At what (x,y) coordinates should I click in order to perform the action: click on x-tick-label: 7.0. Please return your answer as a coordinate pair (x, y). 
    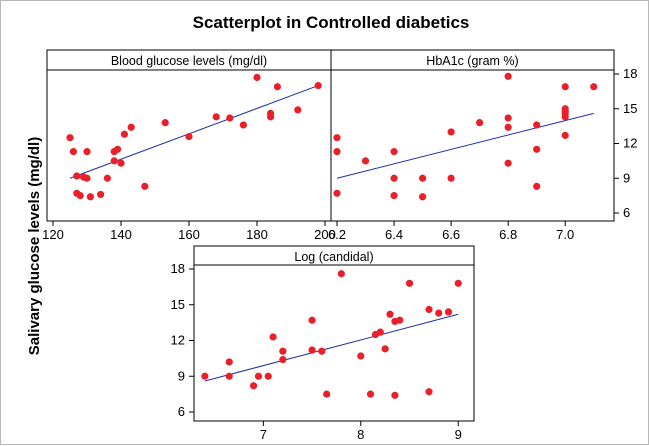
    Looking at the image, I should click on (565, 234).